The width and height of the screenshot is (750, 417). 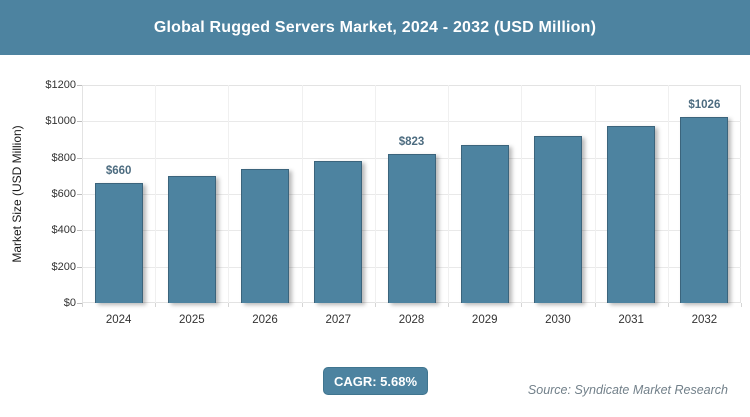 I want to click on bar-2027, so click(x=338, y=232).